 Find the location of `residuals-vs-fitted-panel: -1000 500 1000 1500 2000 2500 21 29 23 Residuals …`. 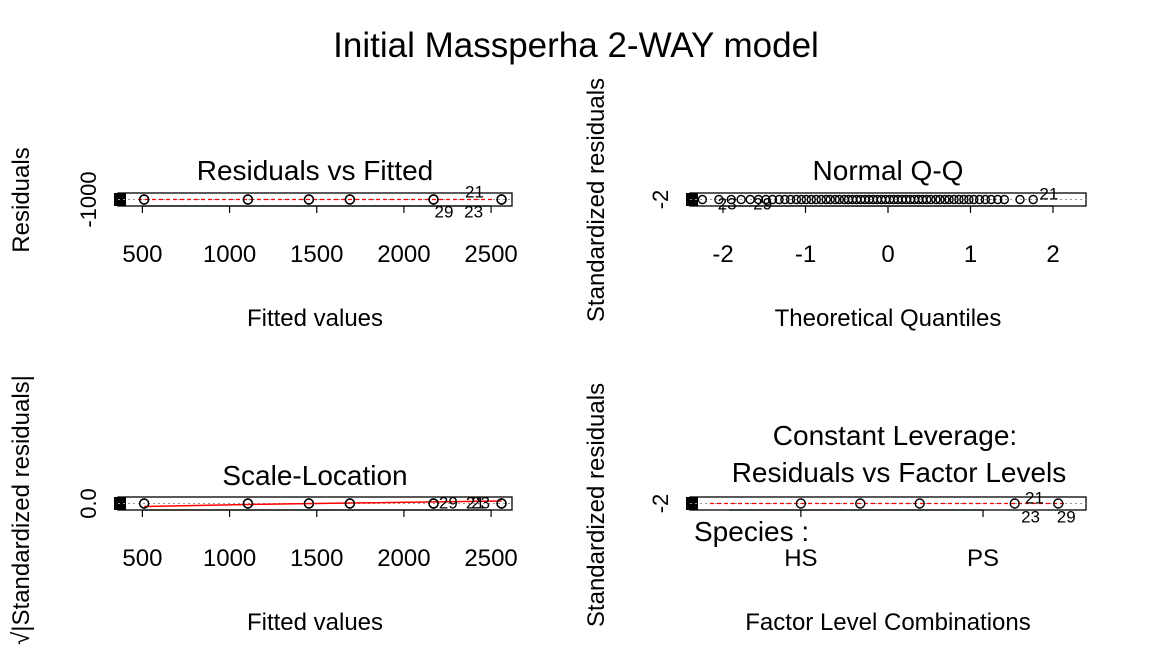

residuals-vs-fitted-panel: -1000 500 1000 1500 2000 2500 21 29 23 Residuals … is located at coordinates (263, 239).